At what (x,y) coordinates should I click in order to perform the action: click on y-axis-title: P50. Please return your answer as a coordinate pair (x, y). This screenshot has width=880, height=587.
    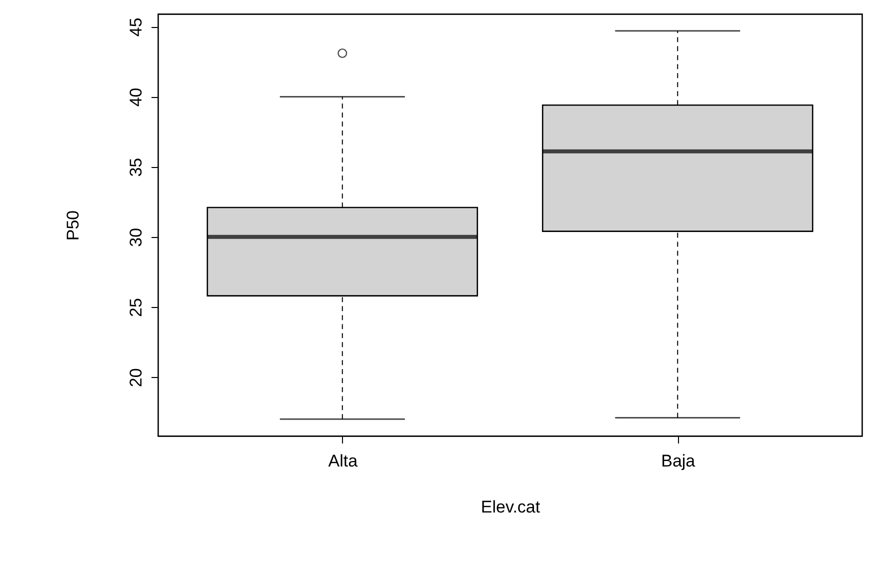
    Looking at the image, I should click on (73, 225).